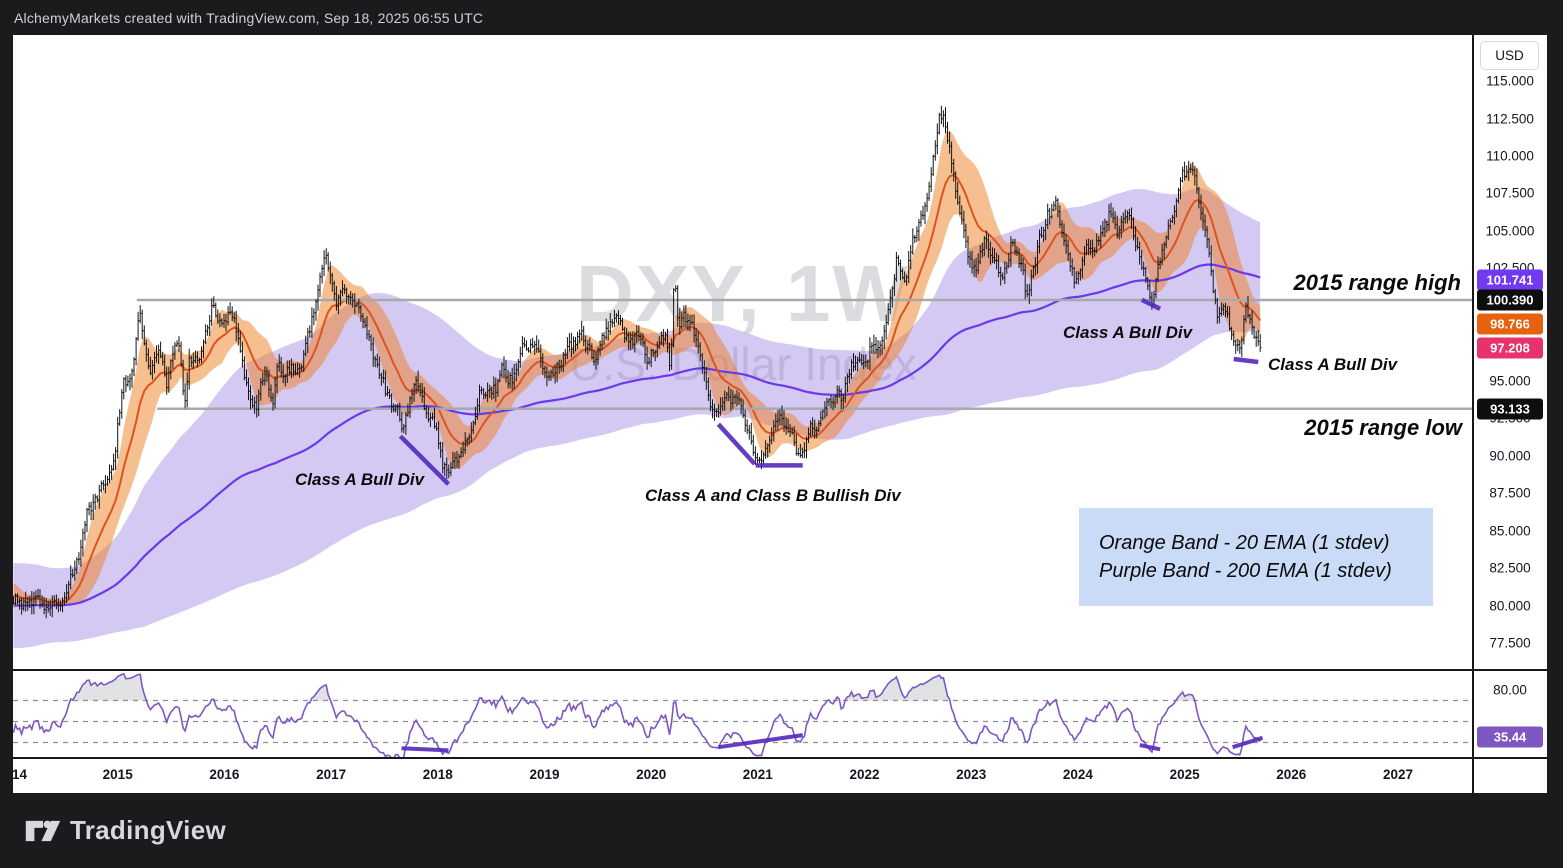 The height and width of the screenshot is (868, 1563). Describe the element at coordinates (1473, 414) in the screenshot. I see `price-axis-border` at that location.